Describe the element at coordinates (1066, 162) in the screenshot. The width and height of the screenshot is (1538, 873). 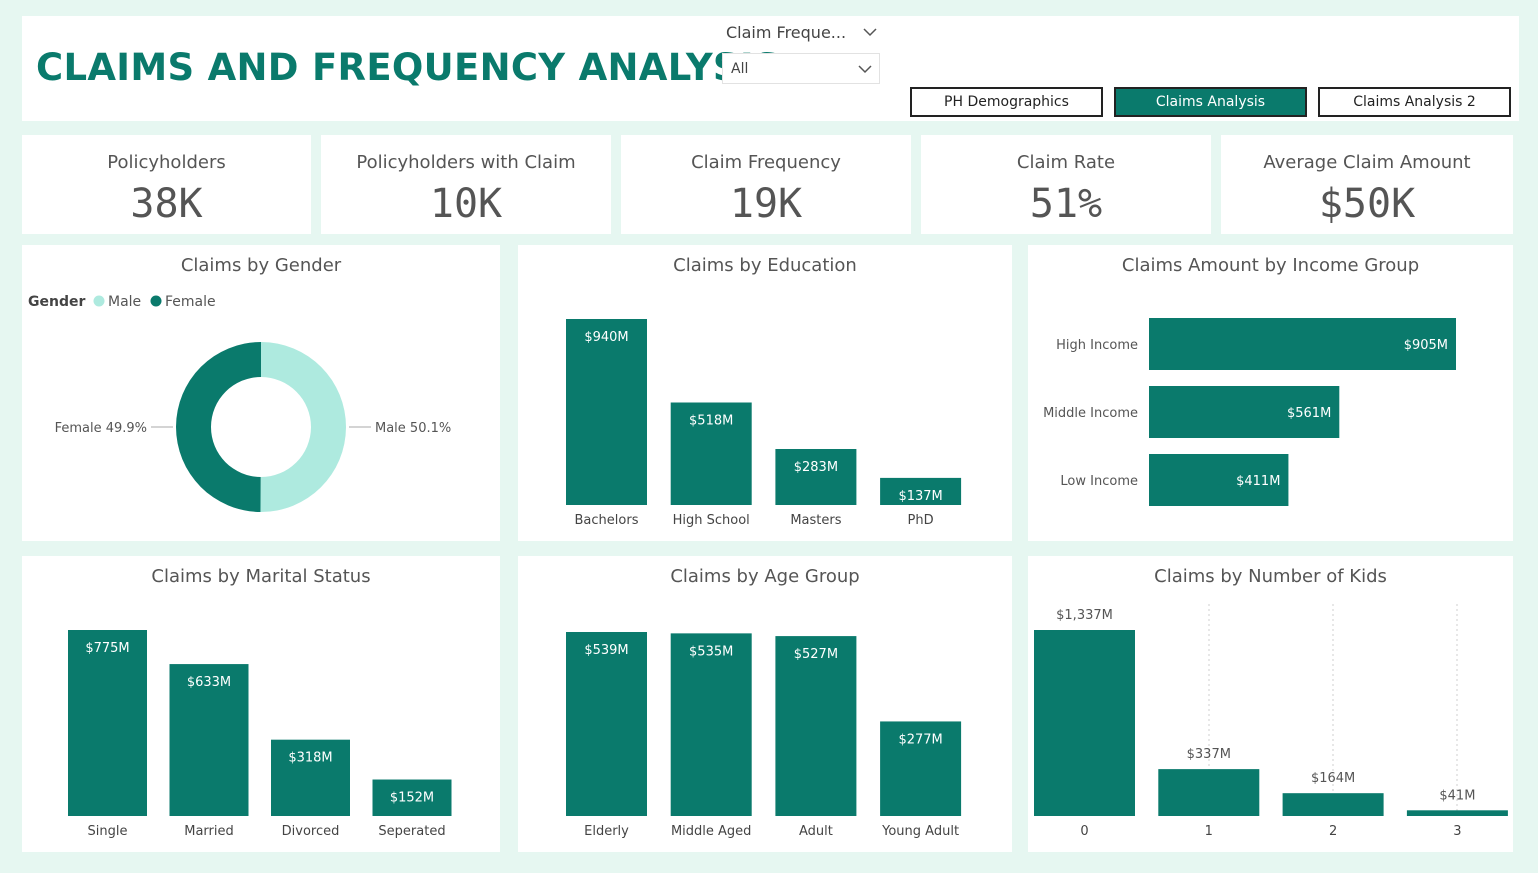
I see `kpi-label: Claim Rate` at that location.